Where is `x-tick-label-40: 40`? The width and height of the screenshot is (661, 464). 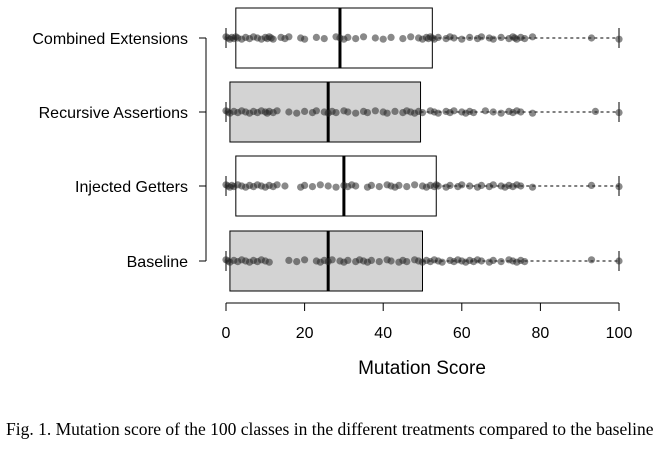 x-tick-label-40: 40 is located at coordinates (383, 333).